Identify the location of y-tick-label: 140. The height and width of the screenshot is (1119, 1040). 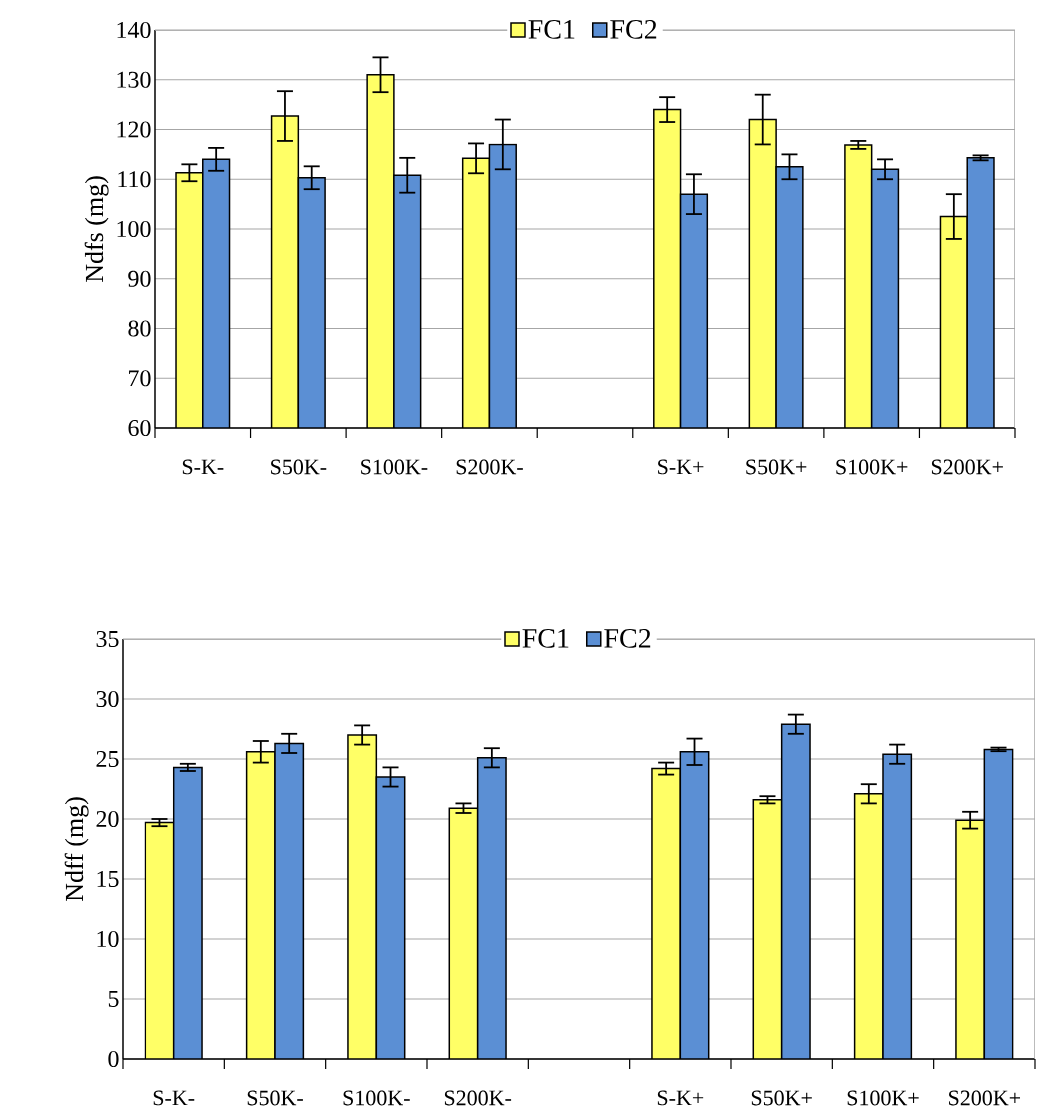
(134, 30).